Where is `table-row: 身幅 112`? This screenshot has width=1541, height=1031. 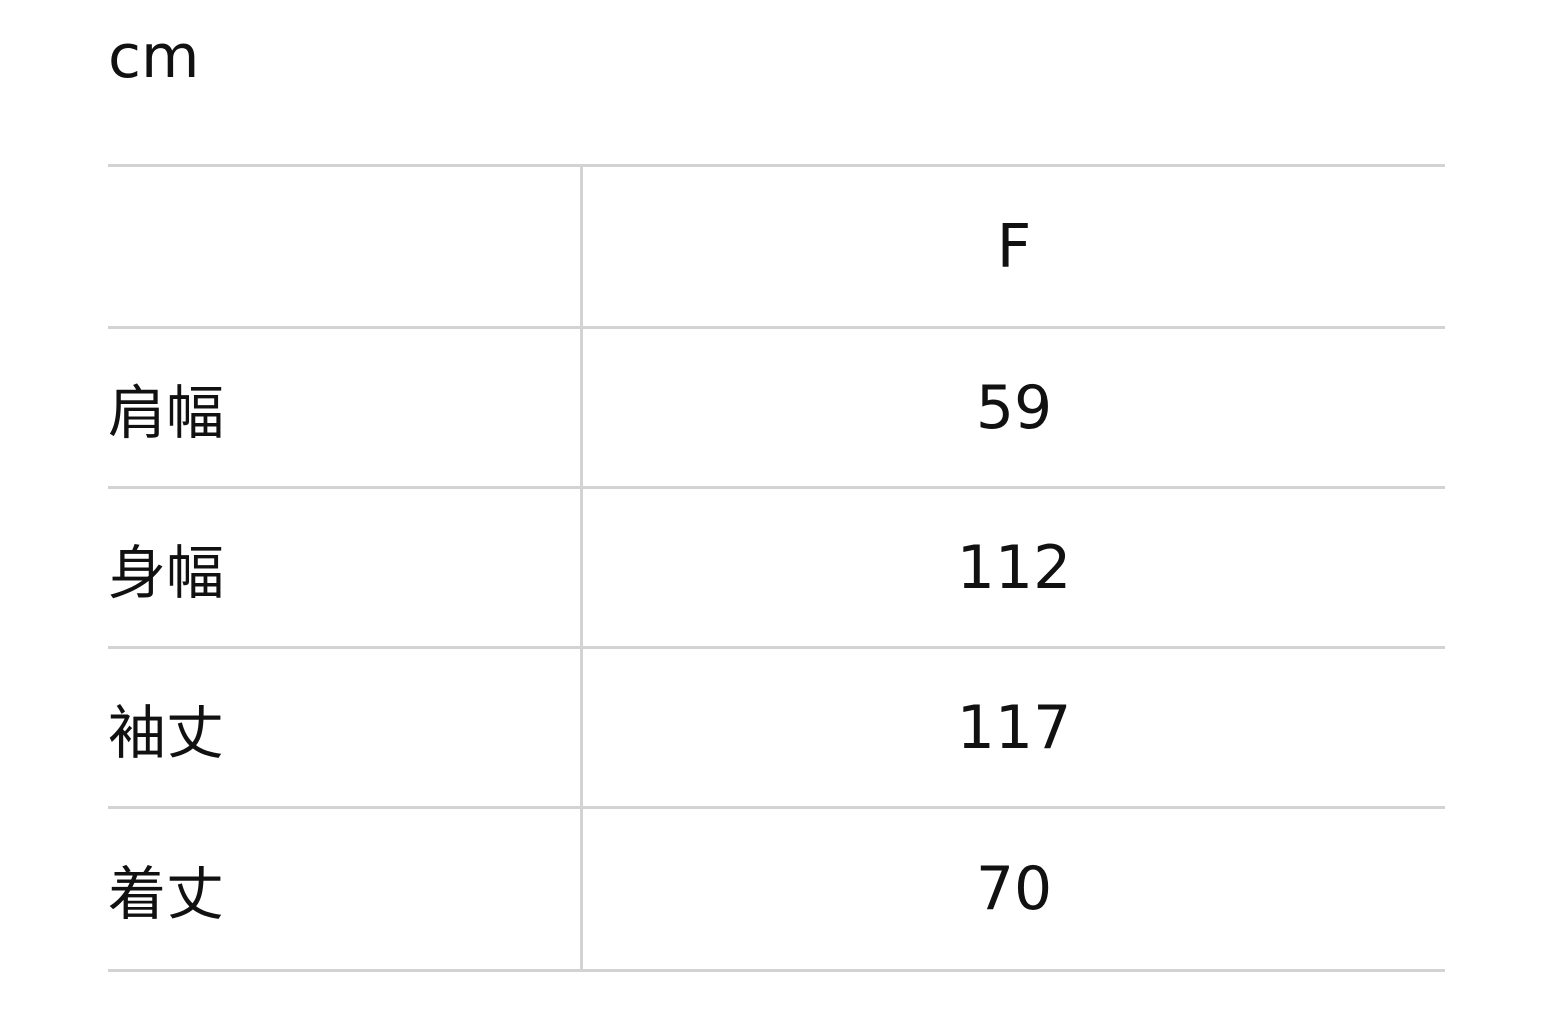 table-row: 身幅 112 is located at coordinates (776, 566).